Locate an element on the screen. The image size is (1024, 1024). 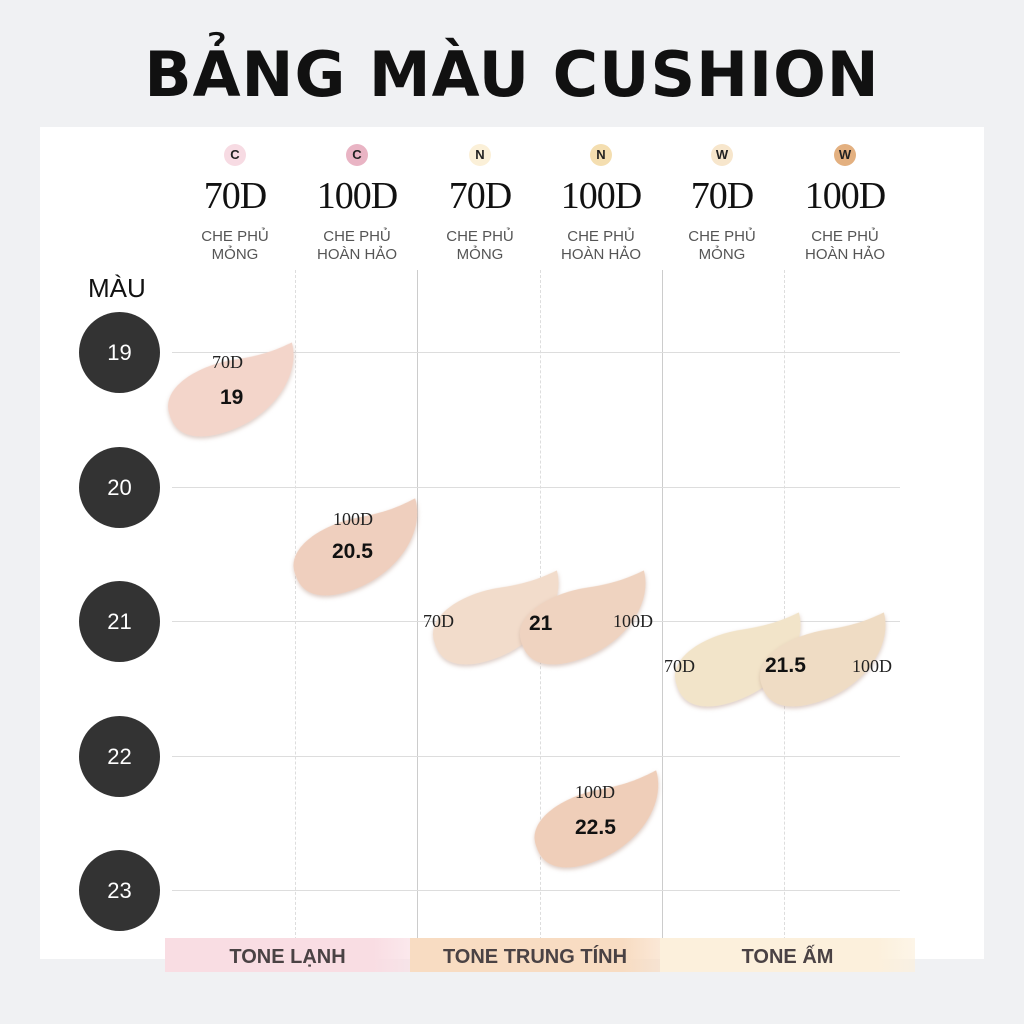
column-header: C 100D CHE PHỦ HOÀN HẢO is located at coordinates (357, 202).